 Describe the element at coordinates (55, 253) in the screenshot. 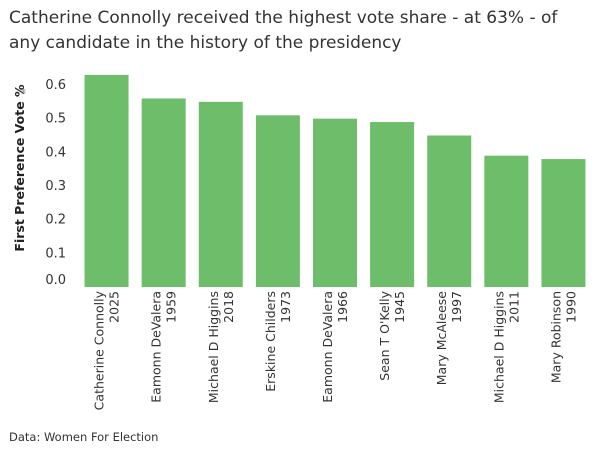

I see `y-tick-label: 0.1` at that location.